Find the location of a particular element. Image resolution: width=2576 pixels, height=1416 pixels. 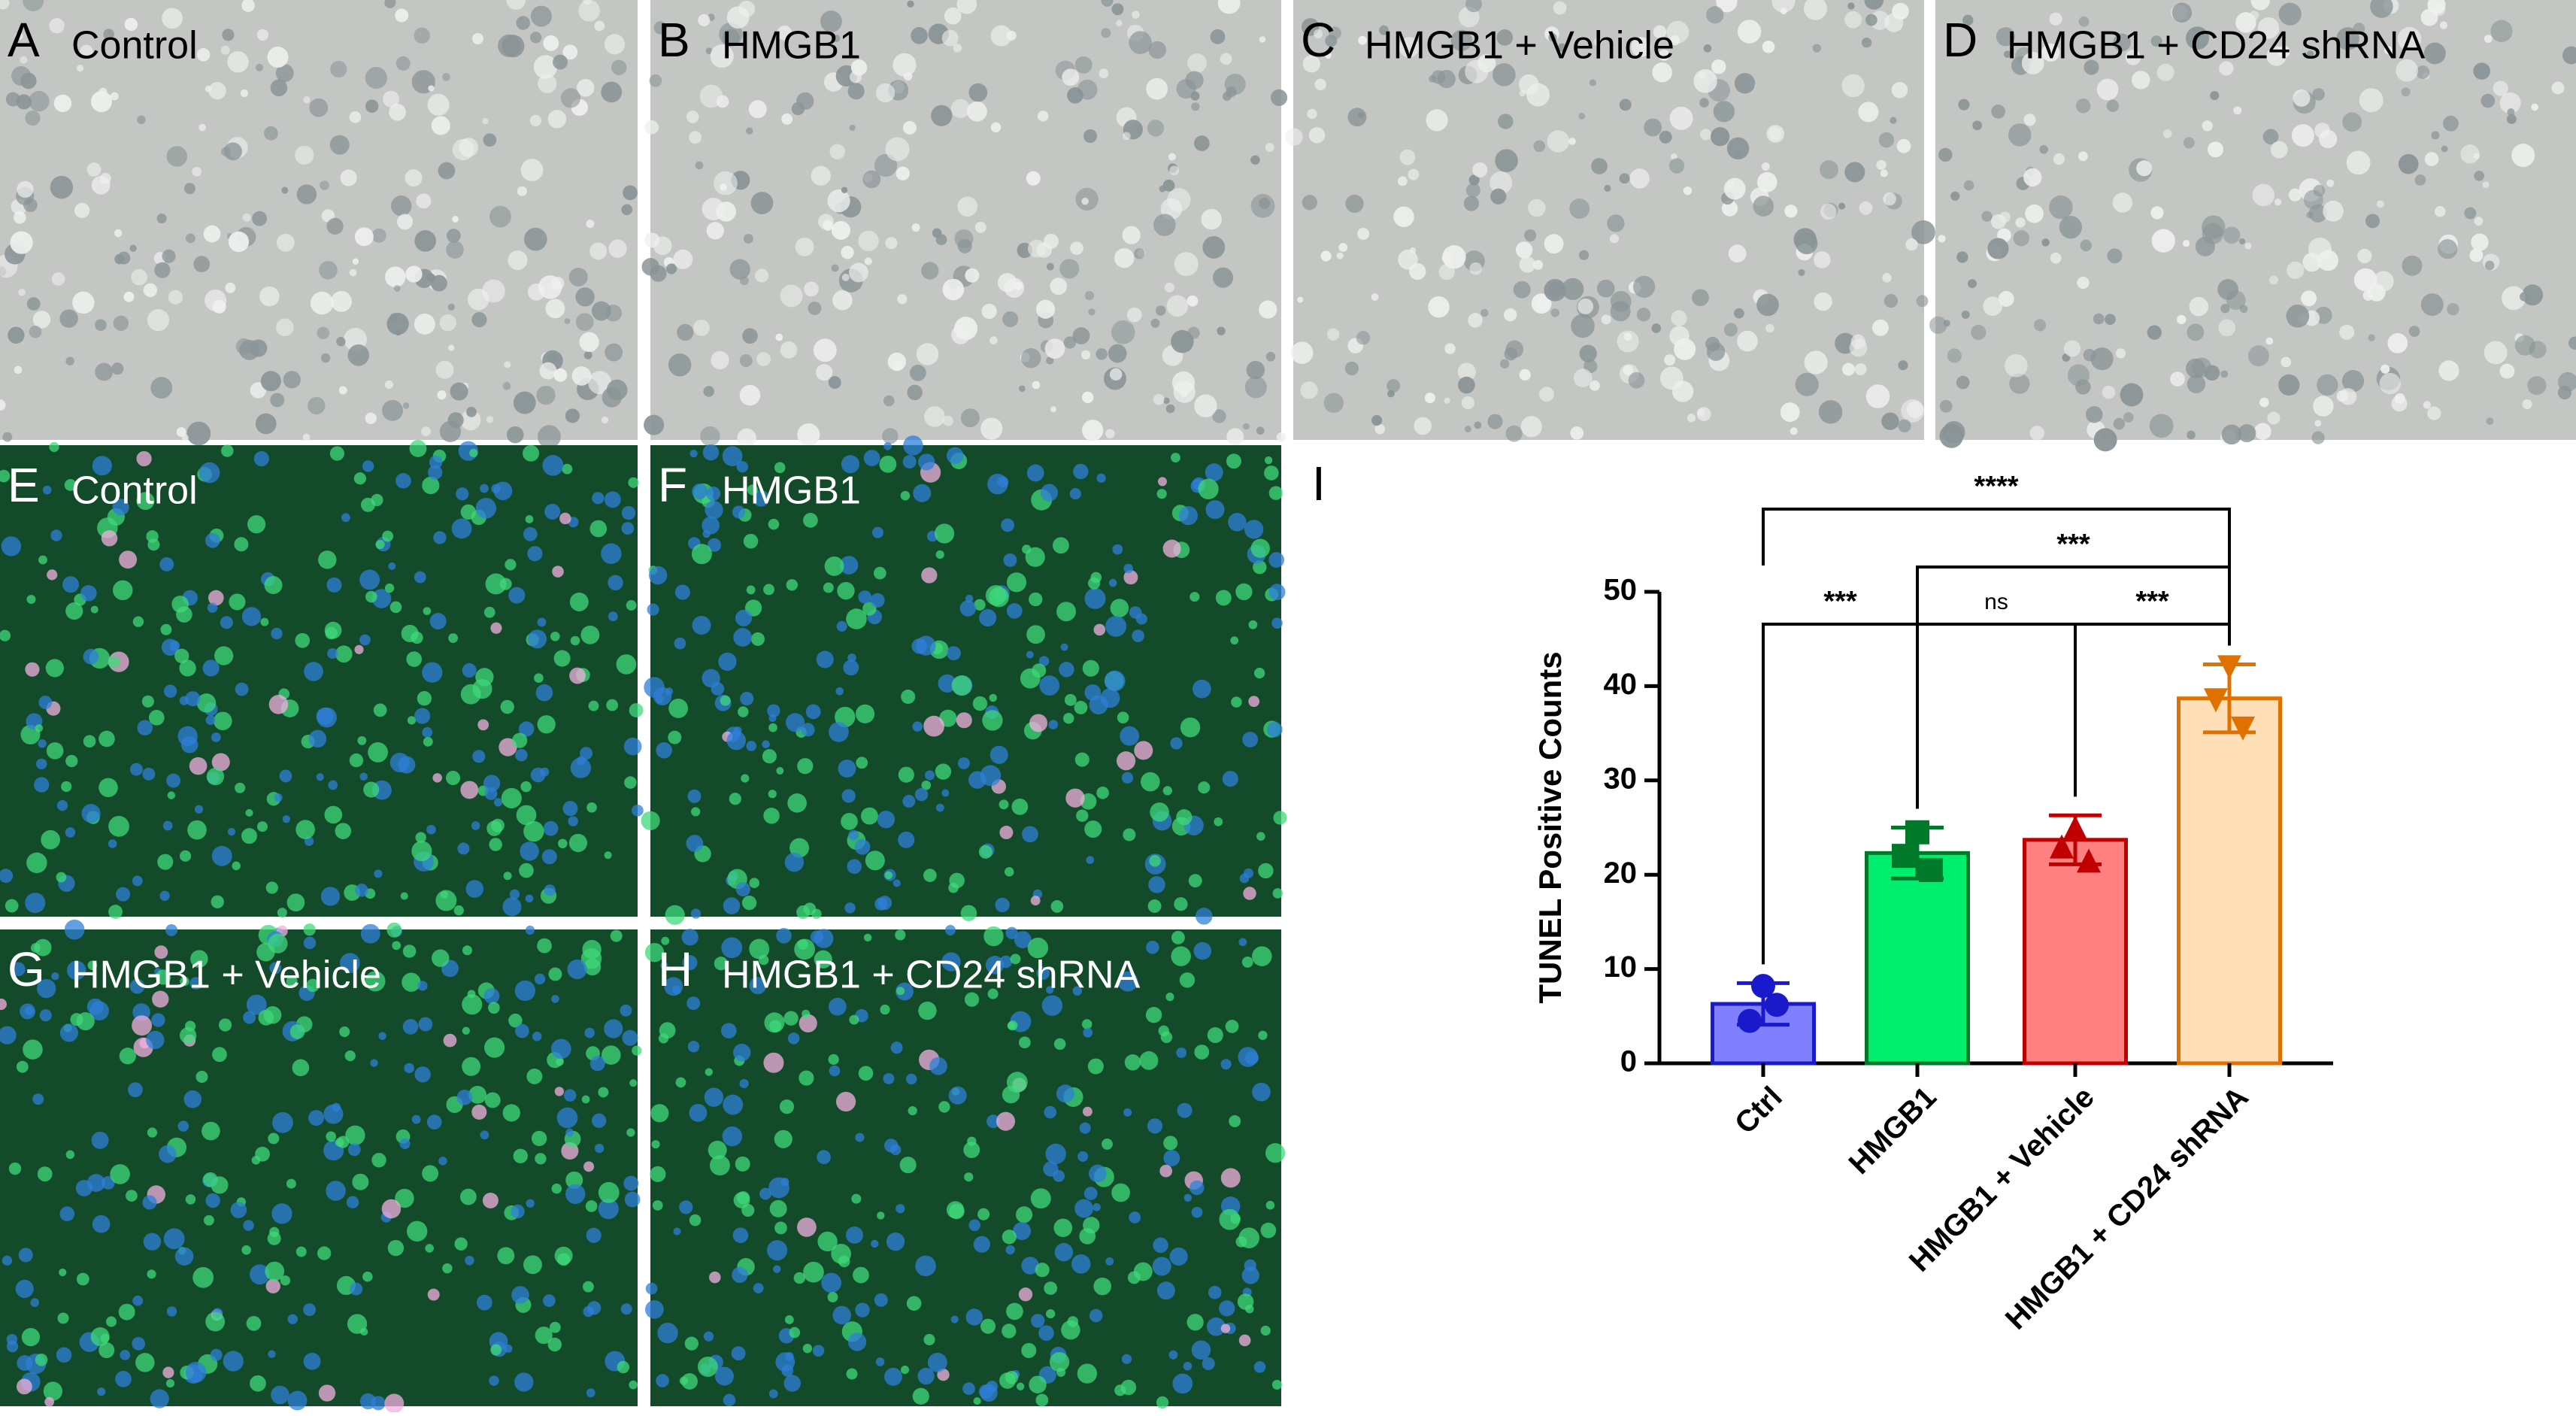

data-point is located at coordinates (2062, 846).